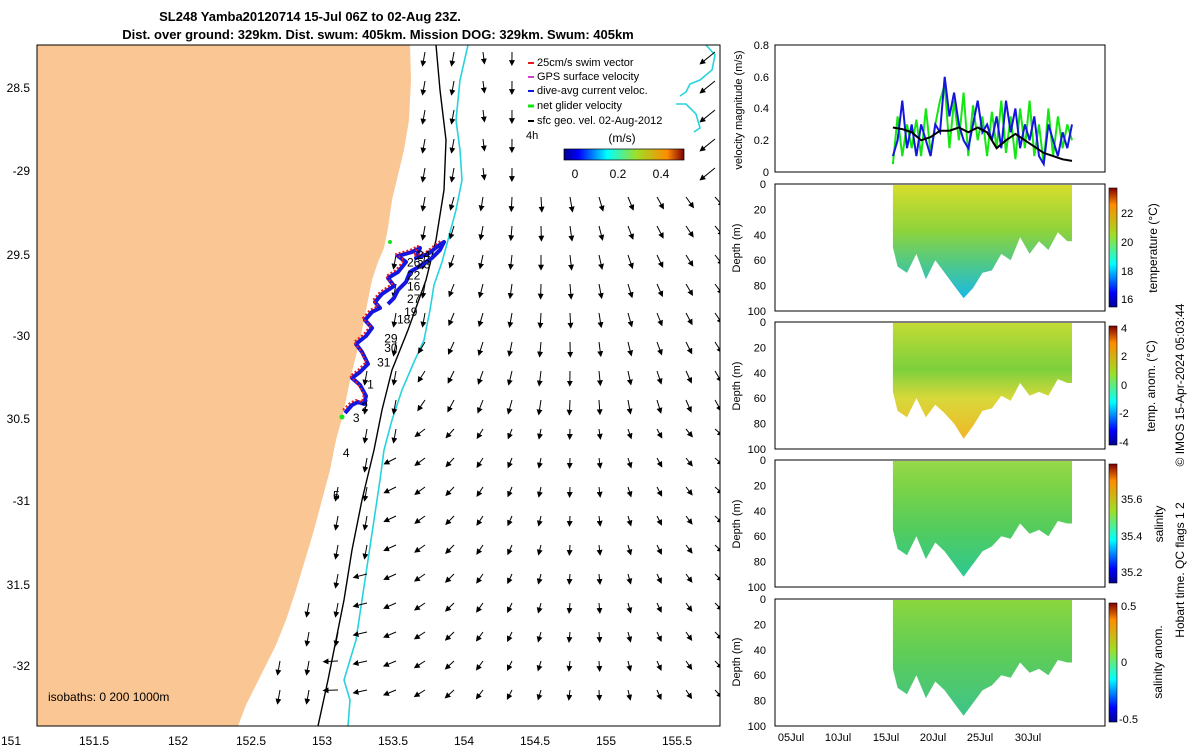 Image resolution: width=1200 pixels, height=750 pixels. I want to click on map-y-tick-29: -29, so click(22, 171).